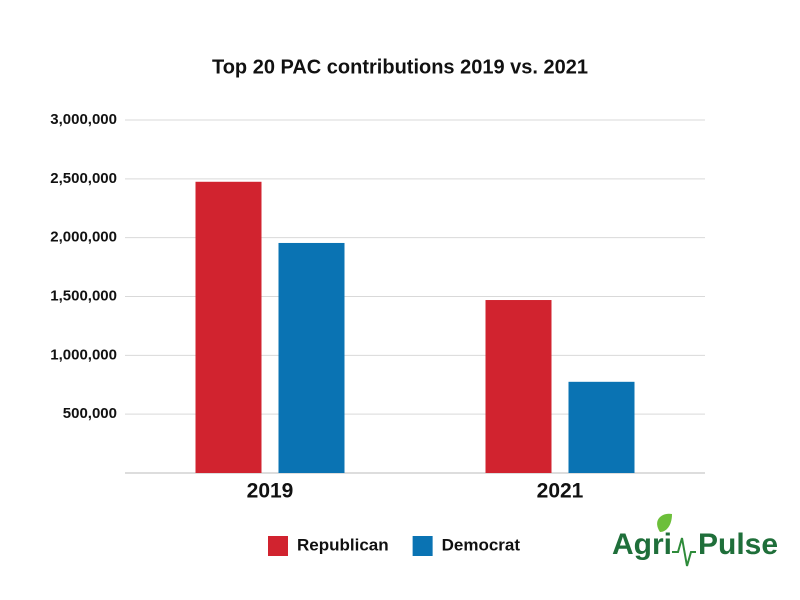  What do you see at coordinates (560, 491) in the screenshot?
I see `x-tick-label: 2021` at bounding box center [560, 491].